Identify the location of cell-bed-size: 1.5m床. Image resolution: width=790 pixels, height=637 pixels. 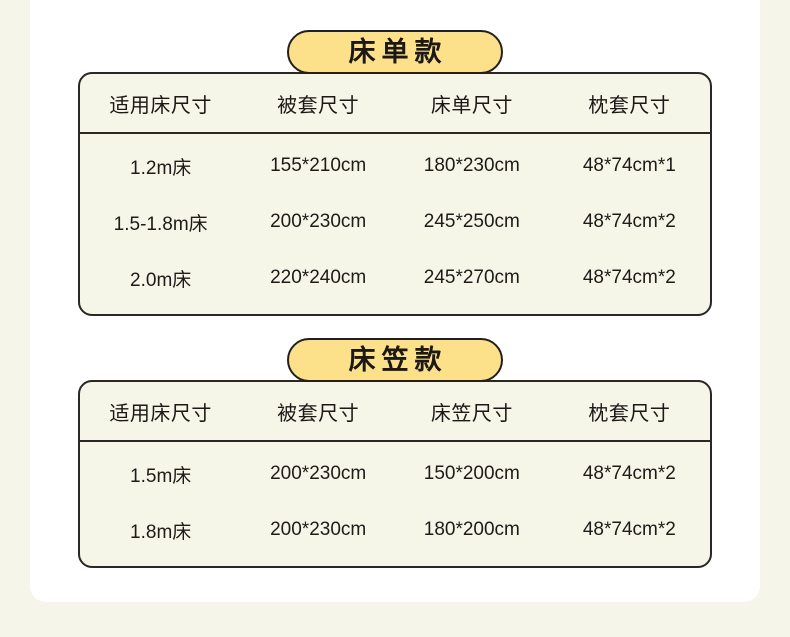
(161, 476).